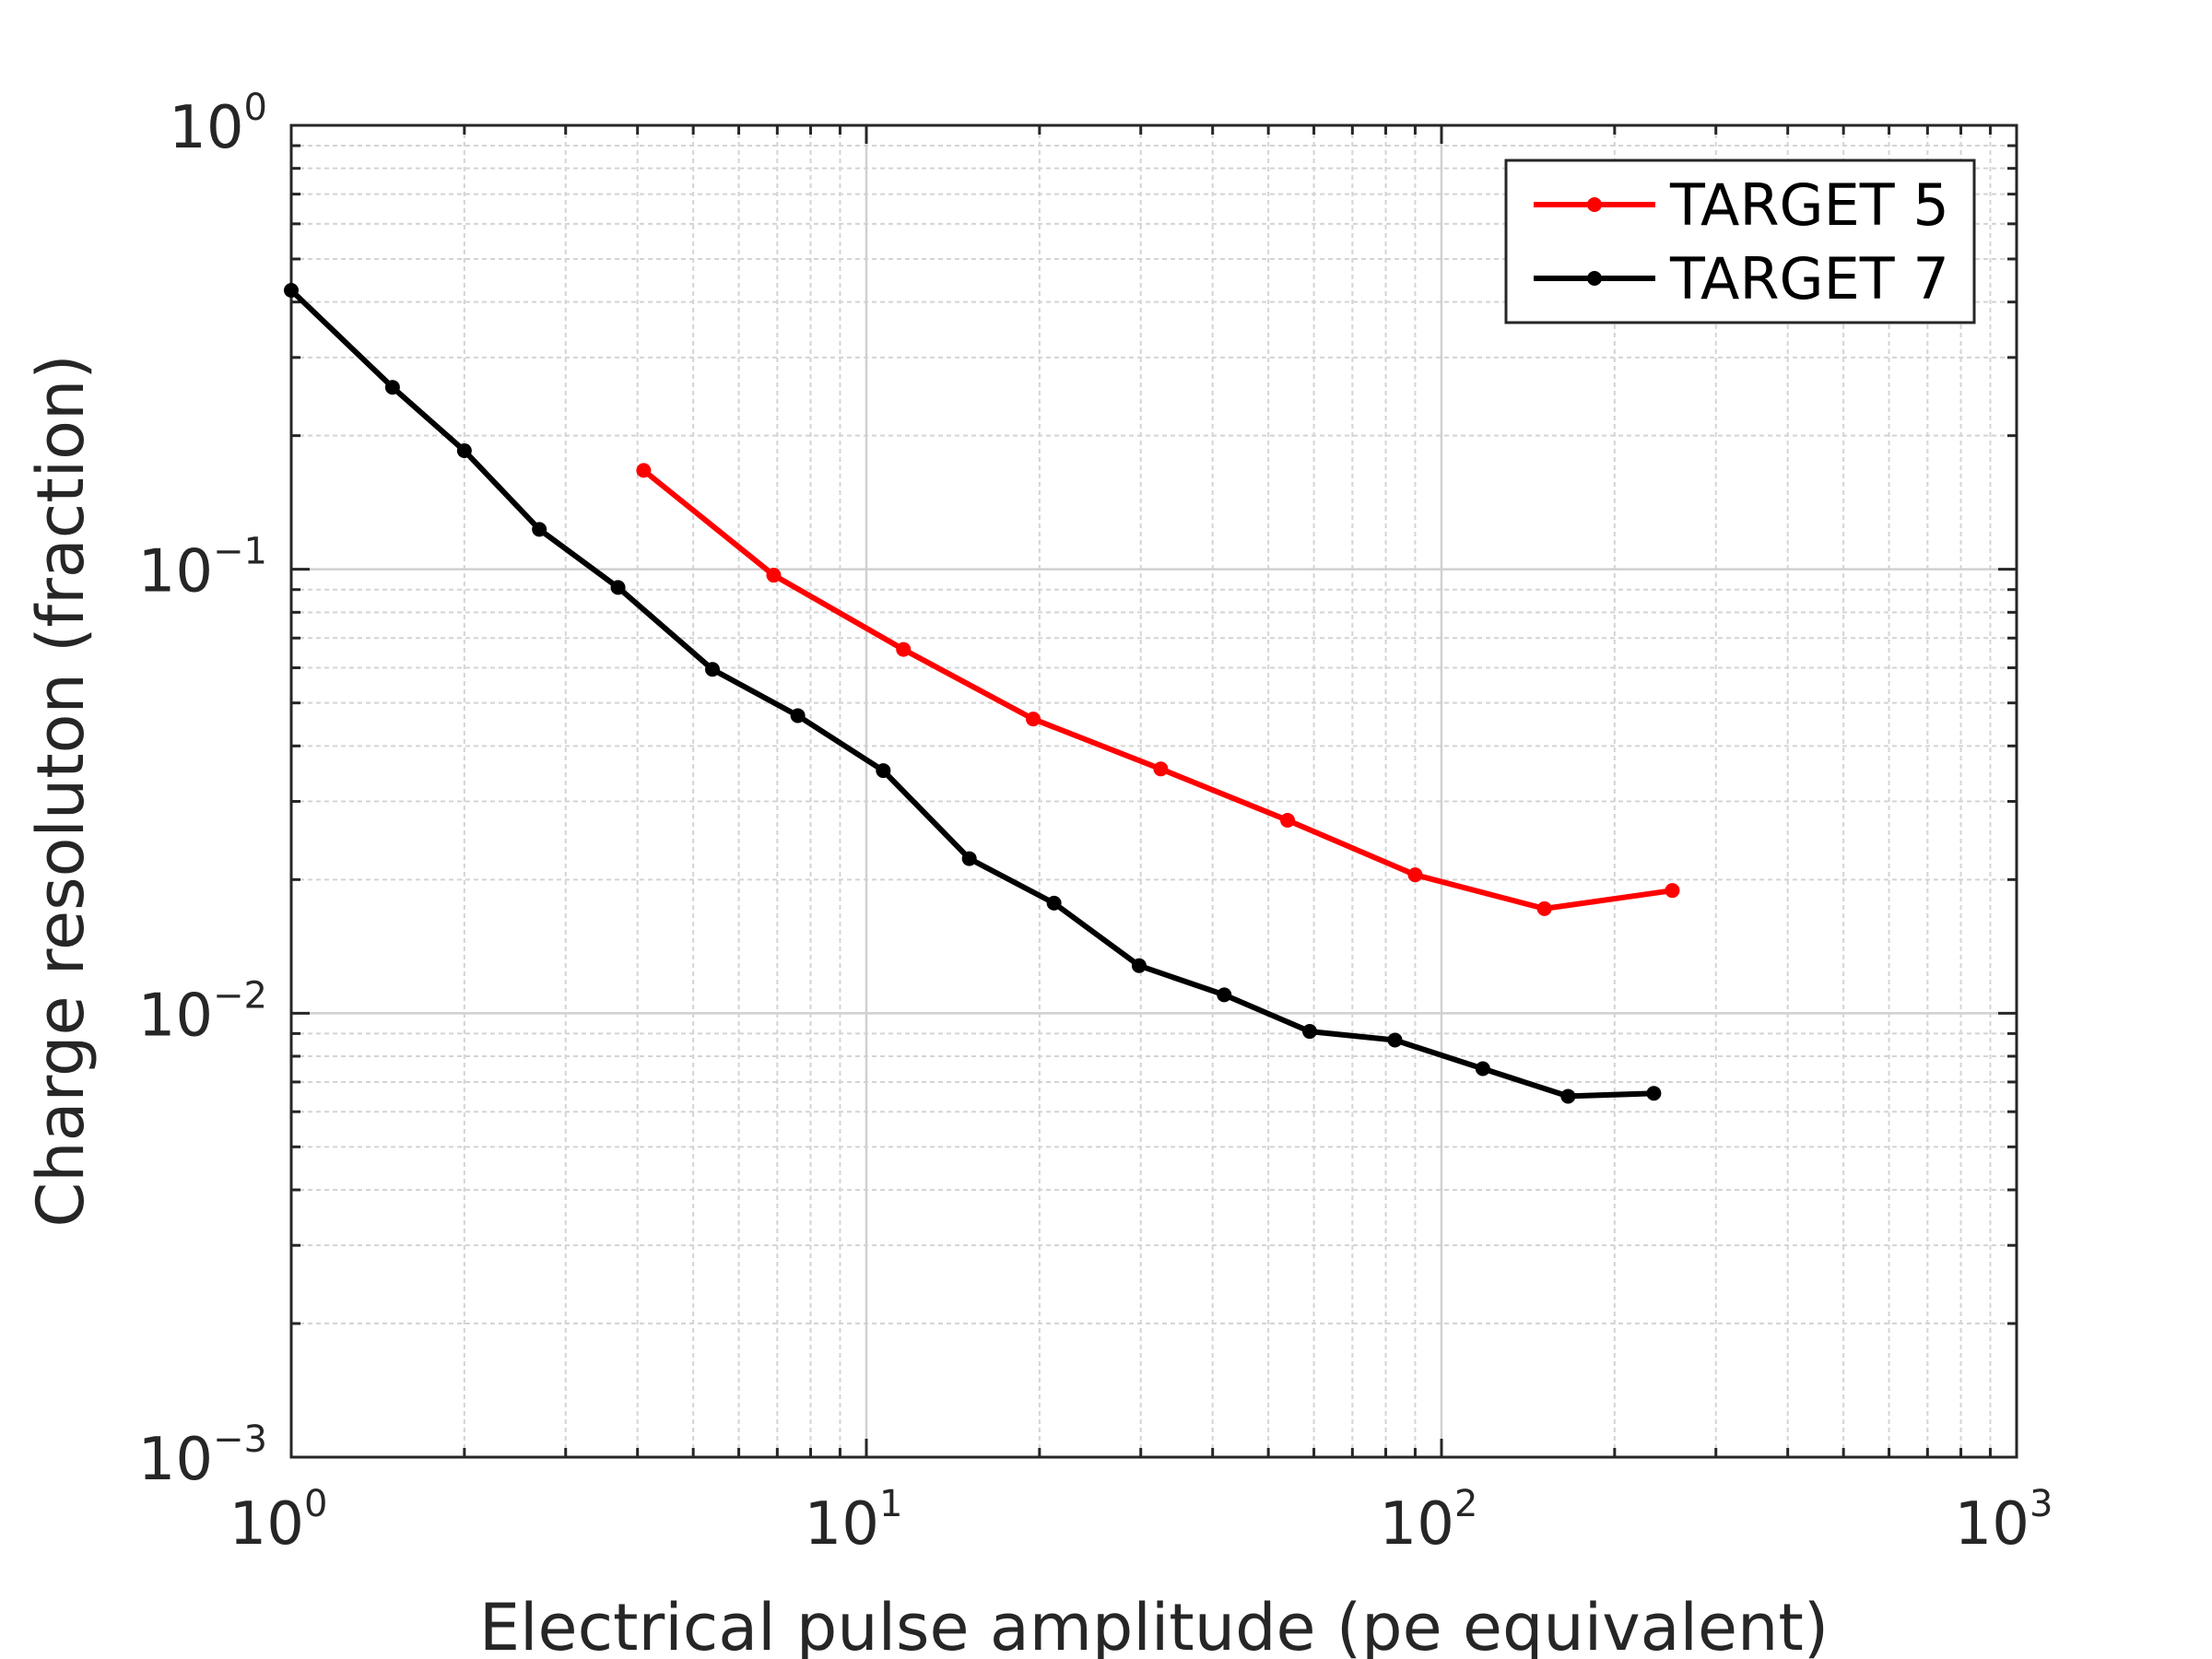 Image resolution: width=2212 pixels, height=1659 pixels. What do you see at coordinates (854, 1521) in the screenshot?
I see `x-tick-label: 10¹` at bounding box center [854, 1521].